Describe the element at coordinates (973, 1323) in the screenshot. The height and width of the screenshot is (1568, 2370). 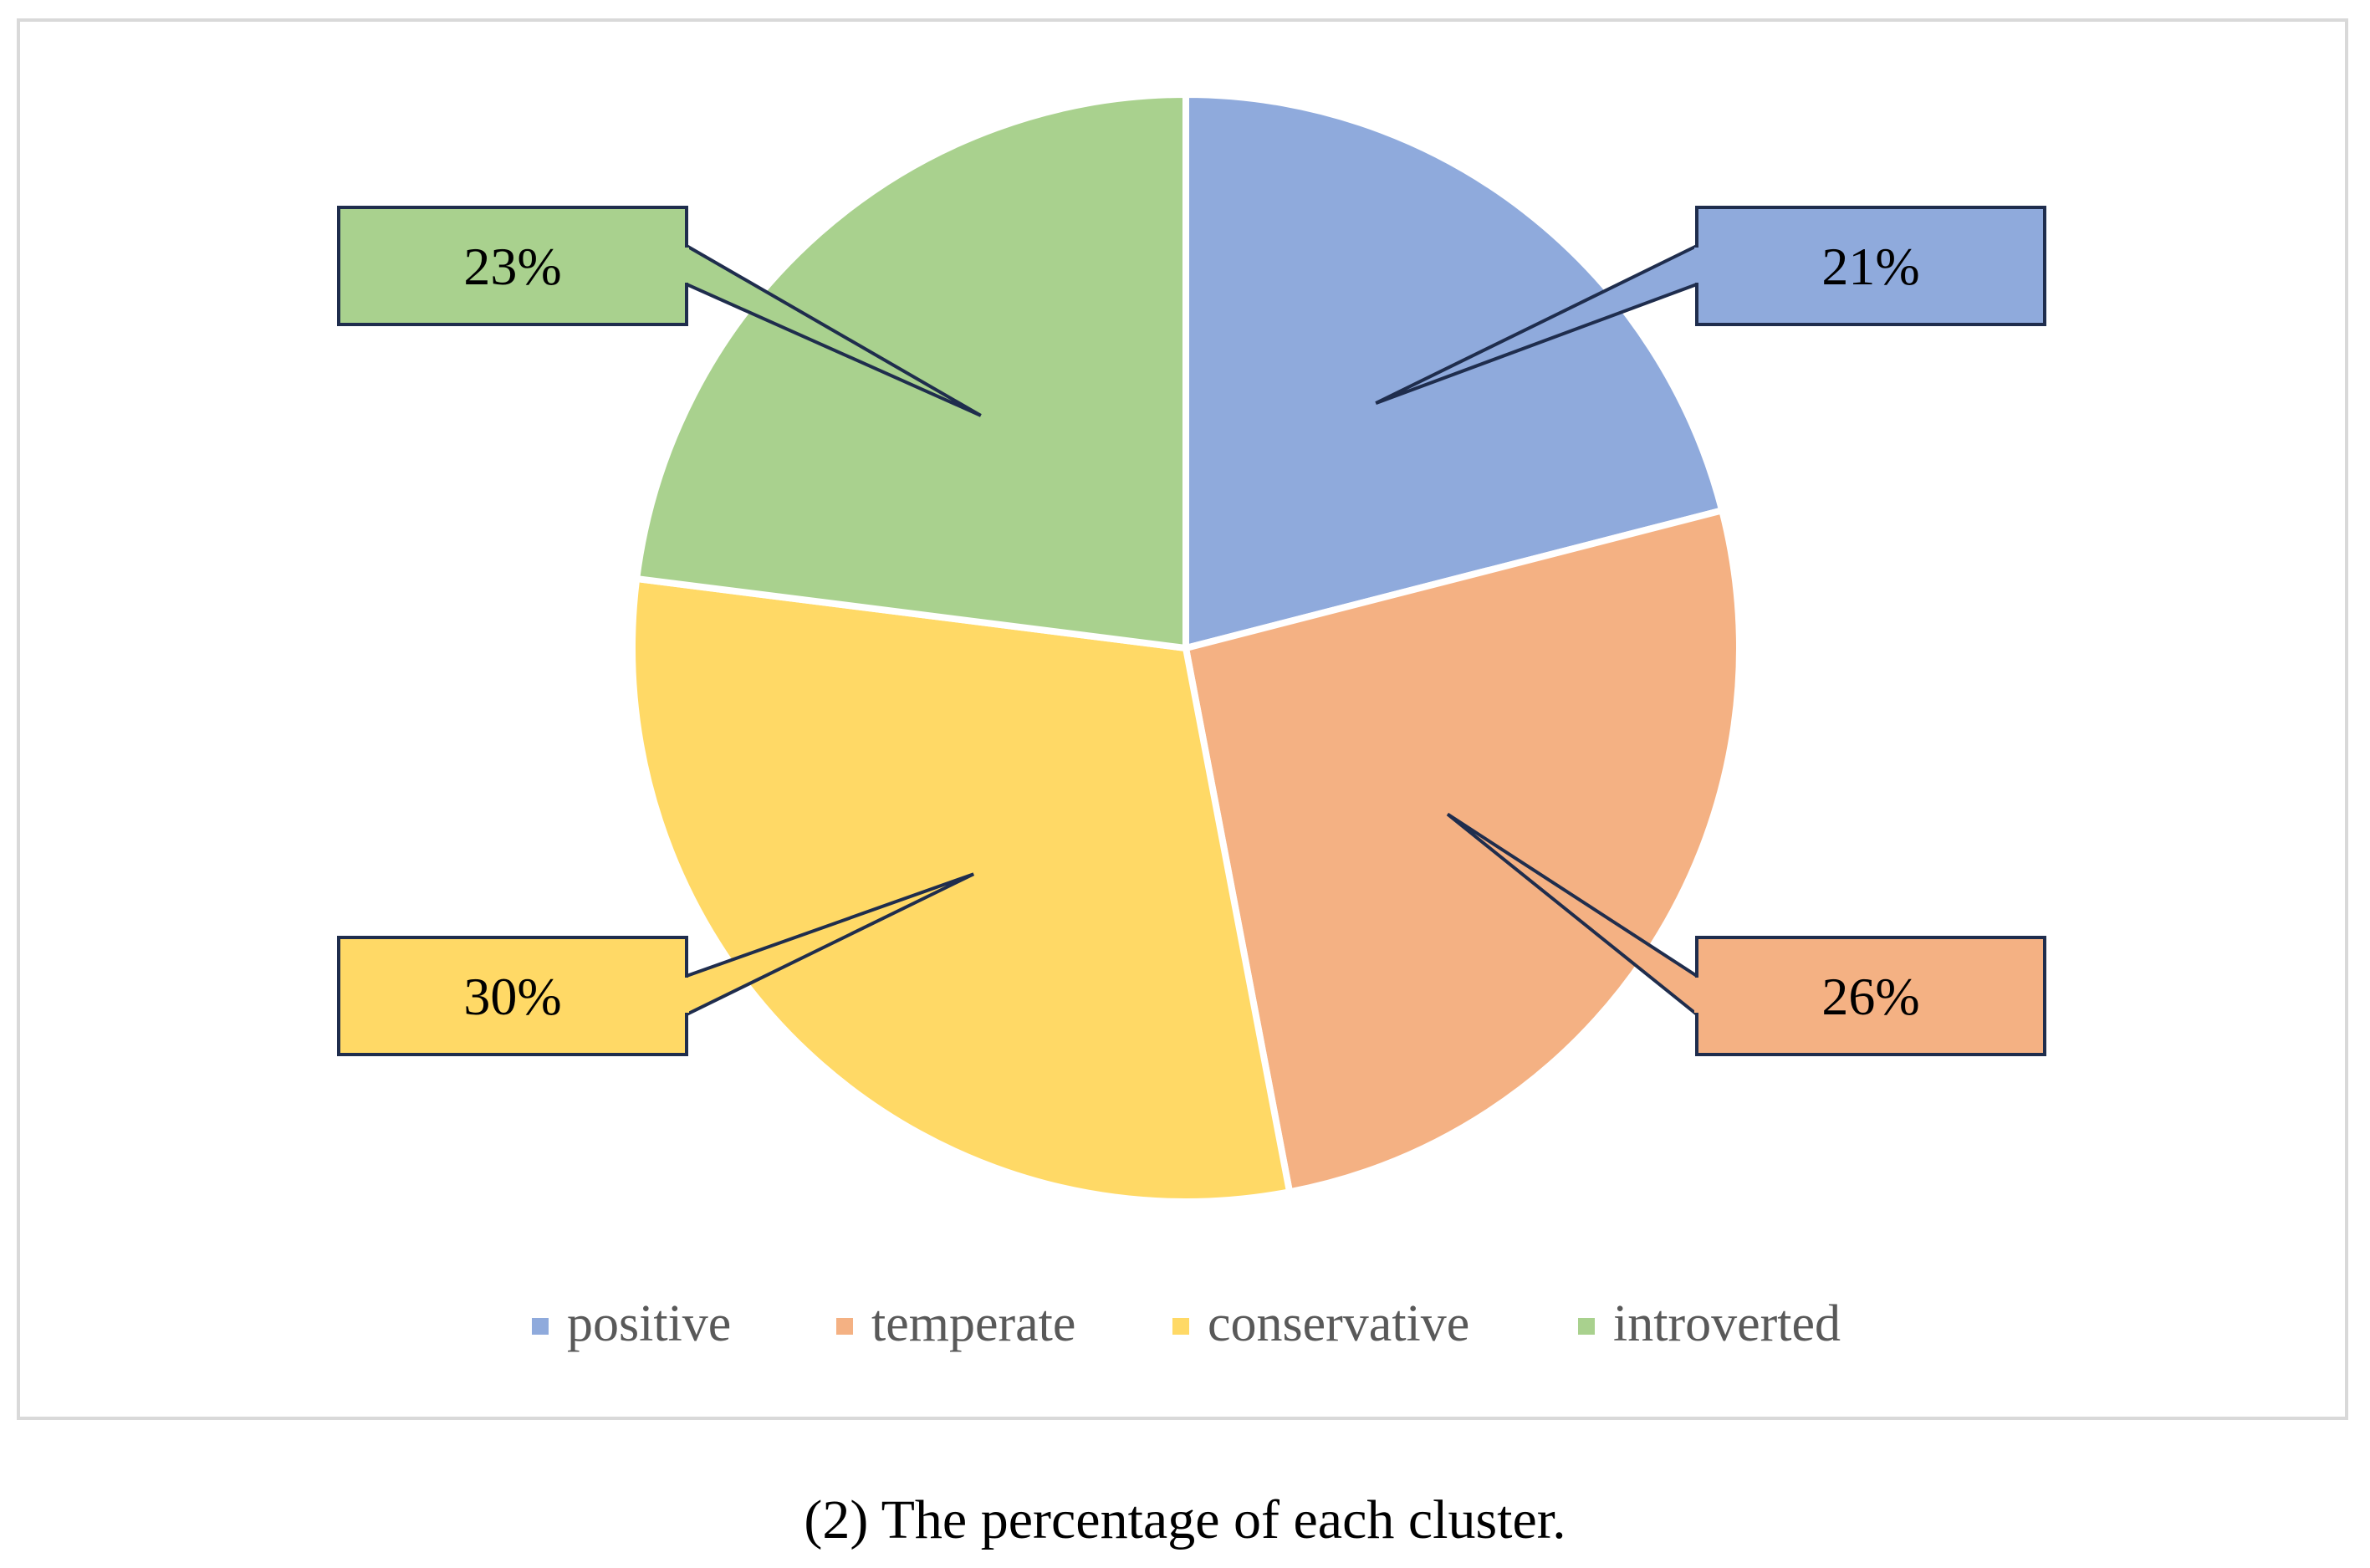
I see `legend-label: temperate` at that location.